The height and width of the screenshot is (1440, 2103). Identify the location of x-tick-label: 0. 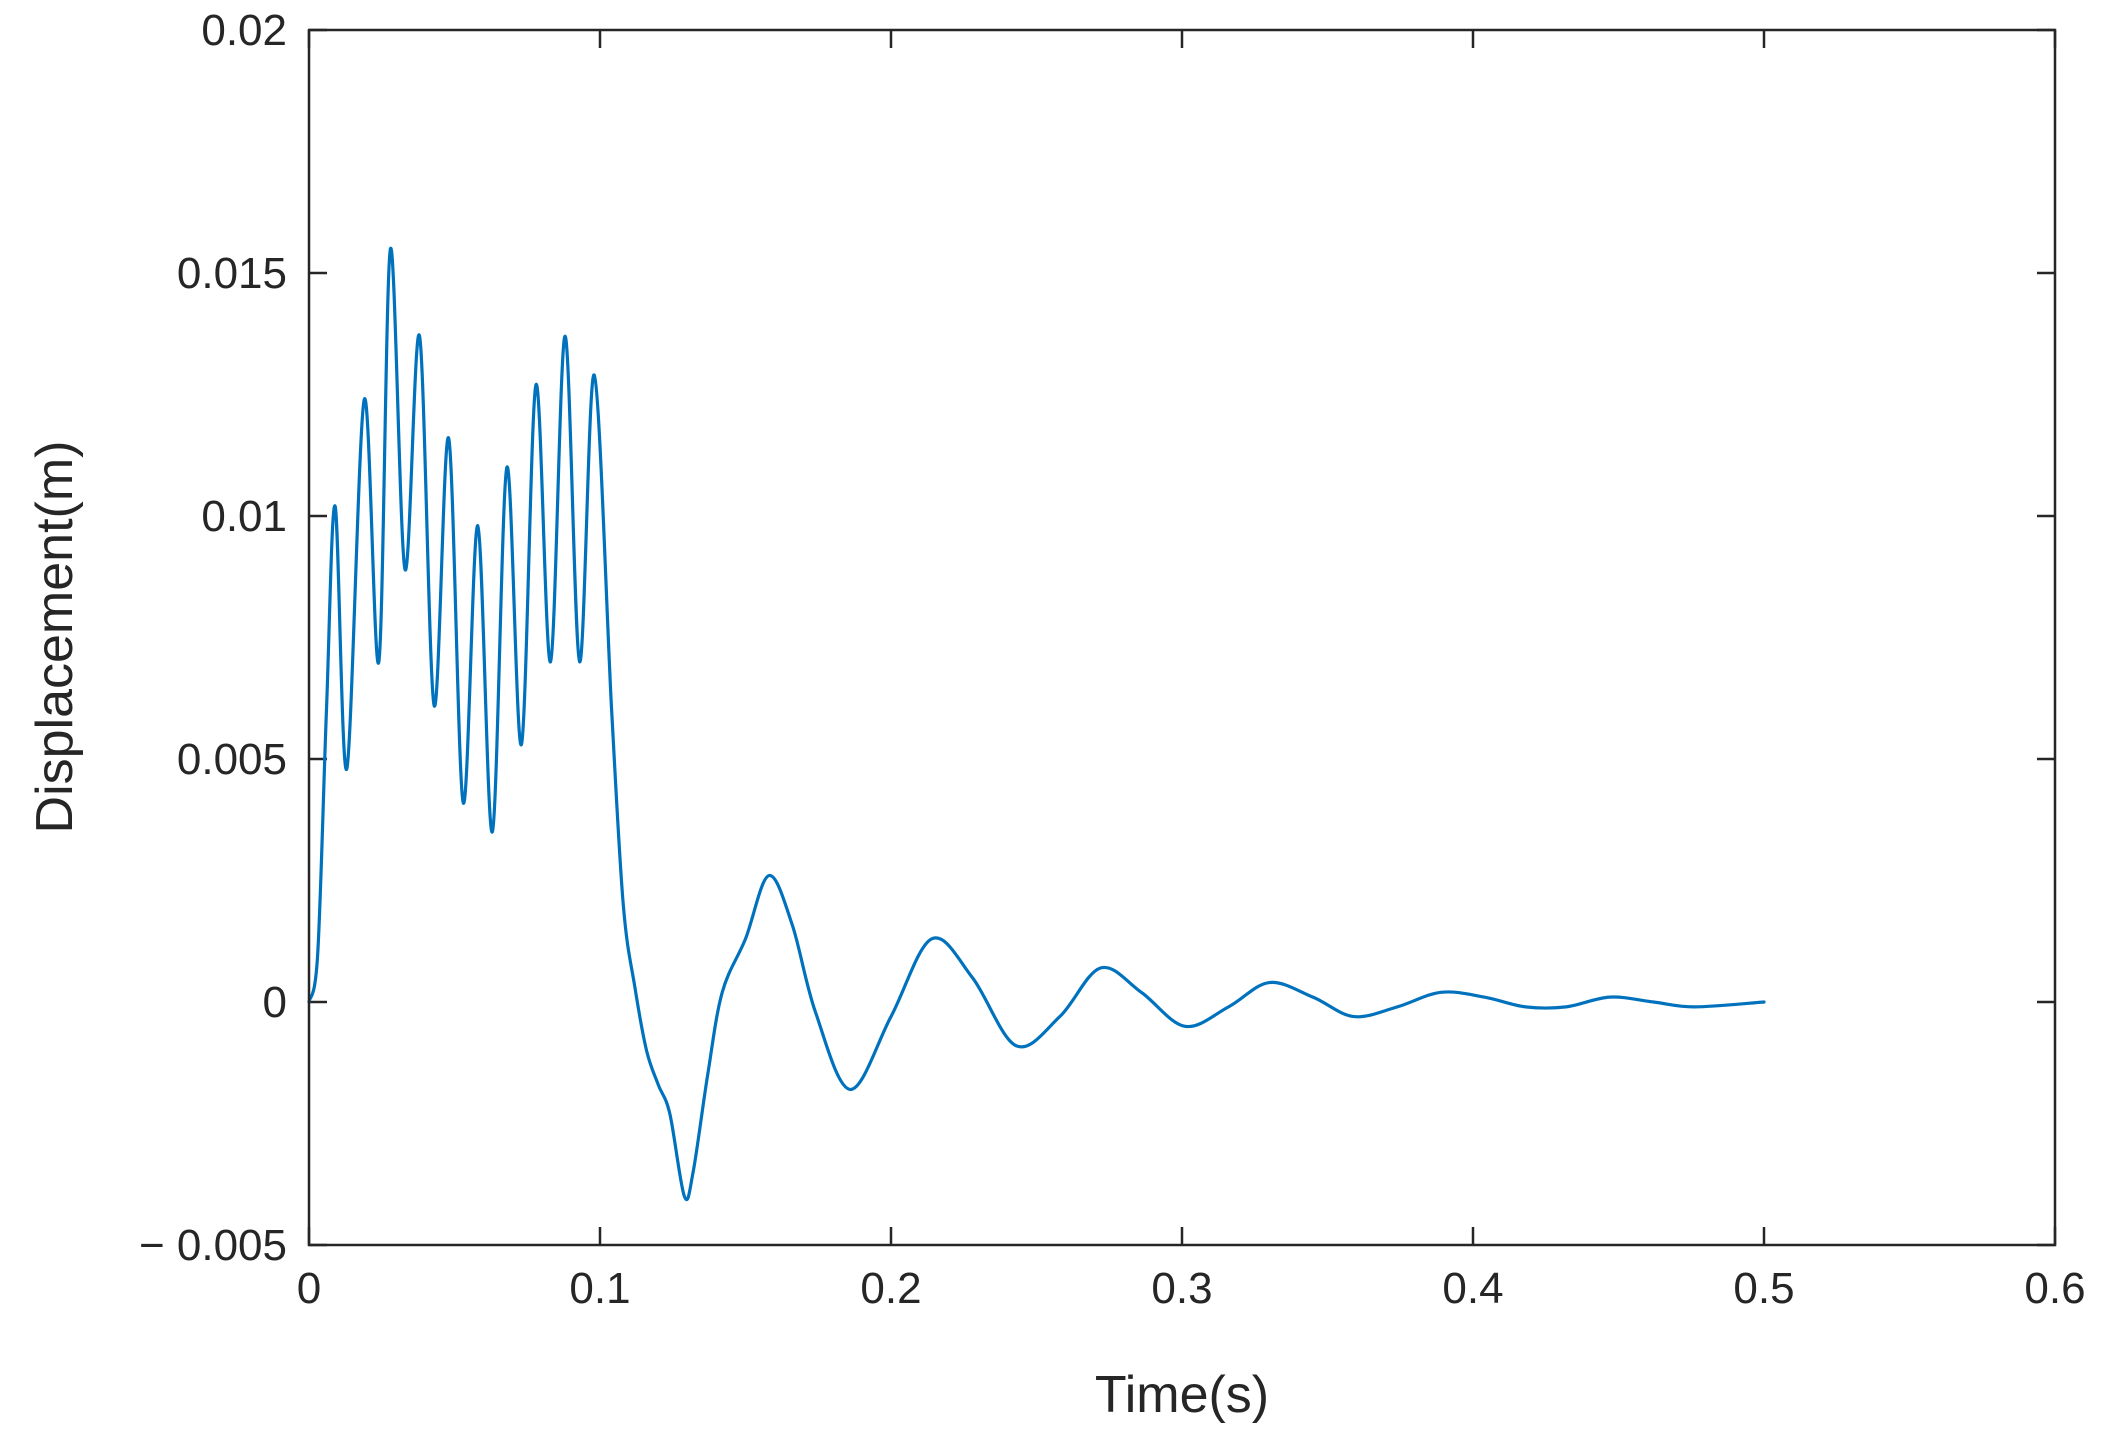
(309, 1288).